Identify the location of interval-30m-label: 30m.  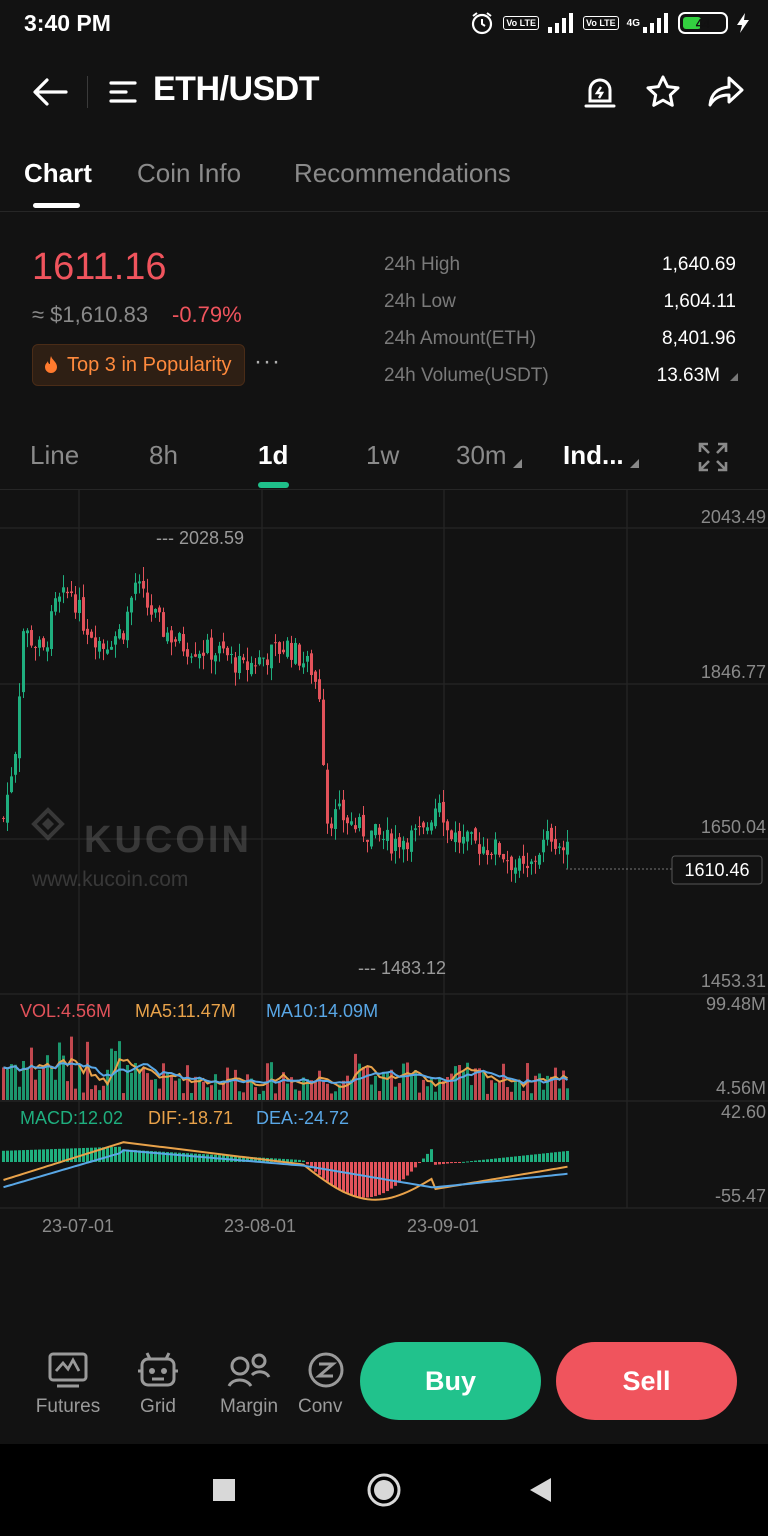
(481, 455).